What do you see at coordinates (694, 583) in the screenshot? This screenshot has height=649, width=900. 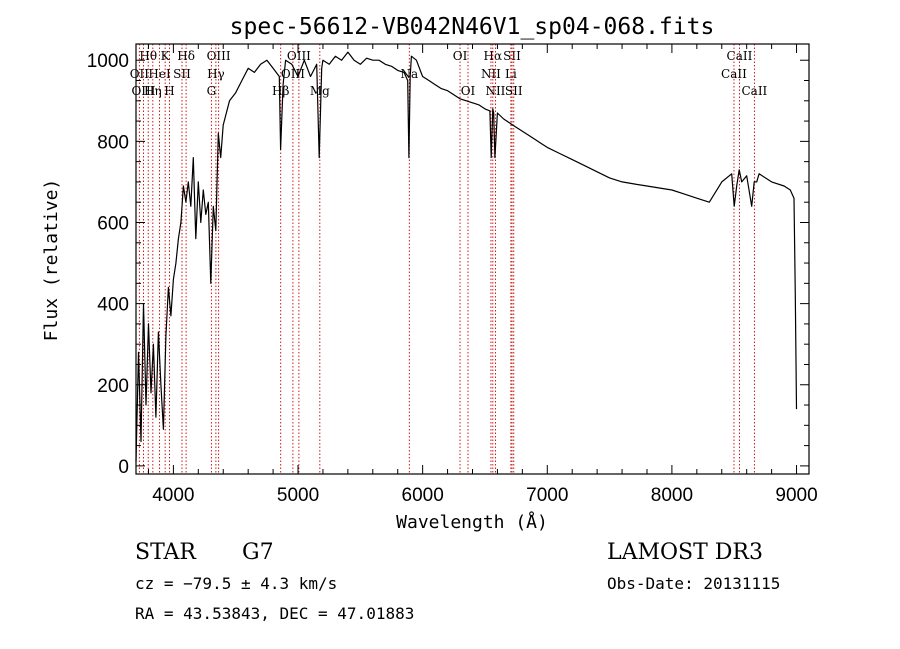 I see `obs-date: Obs-Date: 20131115` at bounding box center [694, 583].